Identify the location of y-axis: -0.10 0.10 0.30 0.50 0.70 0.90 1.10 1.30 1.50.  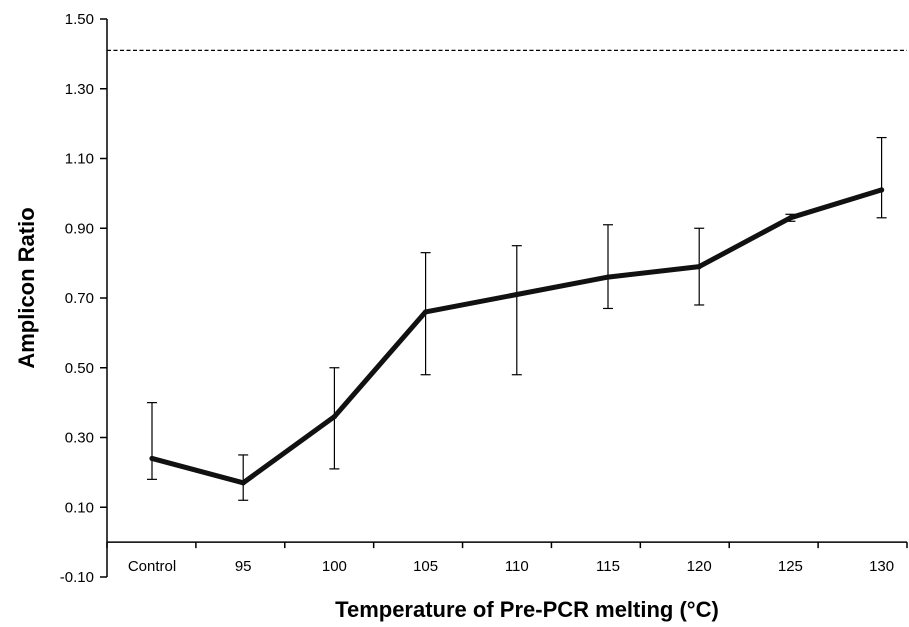
(84, 298).